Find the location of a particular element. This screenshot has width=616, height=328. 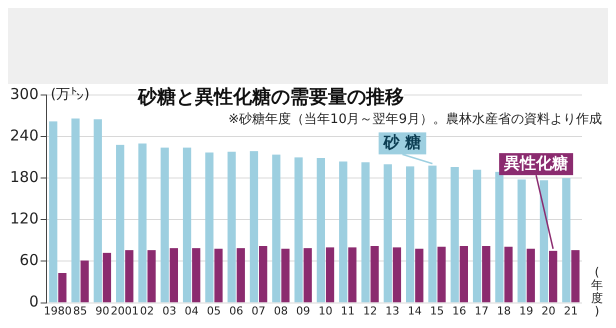

y-tick-label: 120 is located at coordinates (24, 219).